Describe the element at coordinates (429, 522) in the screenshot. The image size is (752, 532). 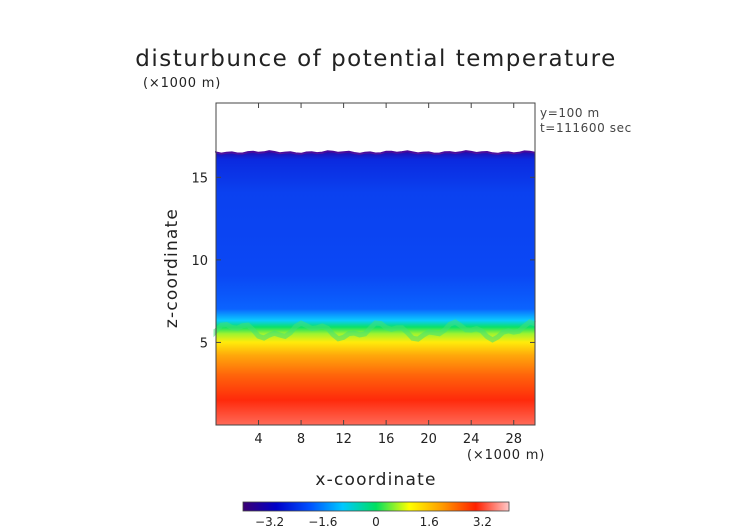
I see `colorbar-tick-label-3: 1.6` at that location.